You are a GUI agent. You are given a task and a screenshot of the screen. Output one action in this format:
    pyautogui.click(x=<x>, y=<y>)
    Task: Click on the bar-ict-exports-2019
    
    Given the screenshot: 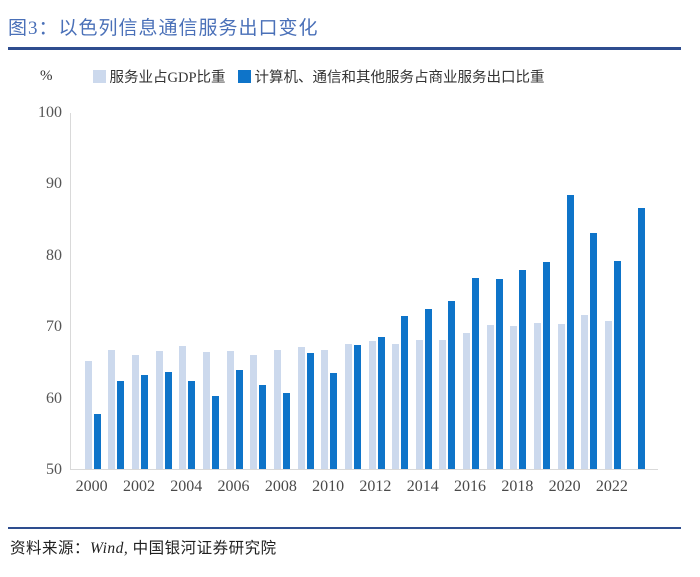 What is the action you would take?
    pyautogui.click(x=546, y=365)
    